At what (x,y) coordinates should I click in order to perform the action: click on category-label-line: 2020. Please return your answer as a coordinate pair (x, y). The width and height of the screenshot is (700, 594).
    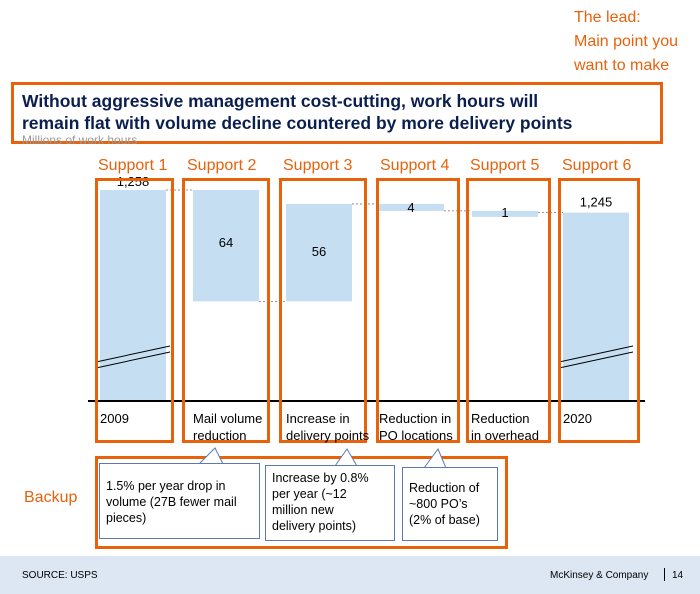
    Looking at the image, I should click on (577, 418).